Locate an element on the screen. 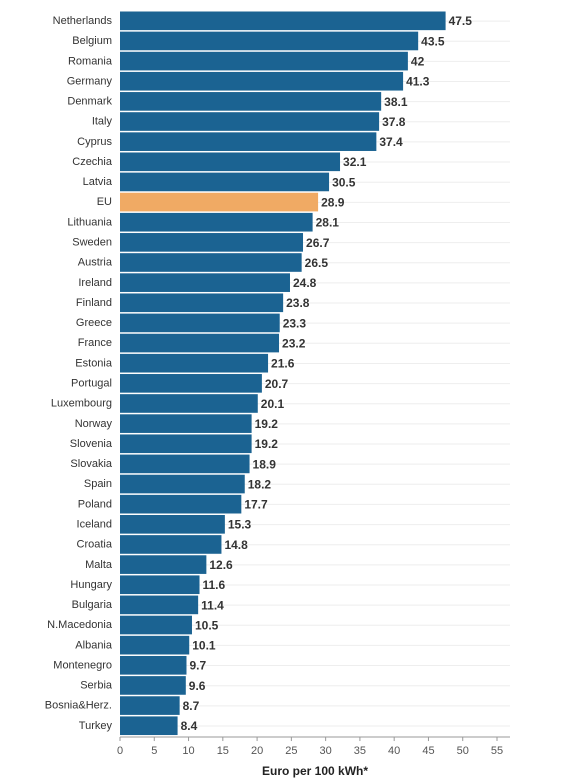 This screenshot has height=779, width=577. x-tick-label: 40 is located at coordinates (394, 751).